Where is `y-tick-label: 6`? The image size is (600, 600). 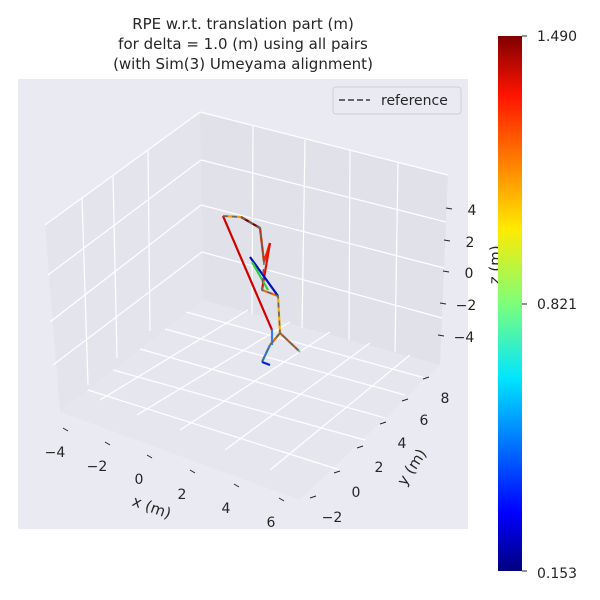
y-tick-label: 6 is located at coordinates (424, 421).